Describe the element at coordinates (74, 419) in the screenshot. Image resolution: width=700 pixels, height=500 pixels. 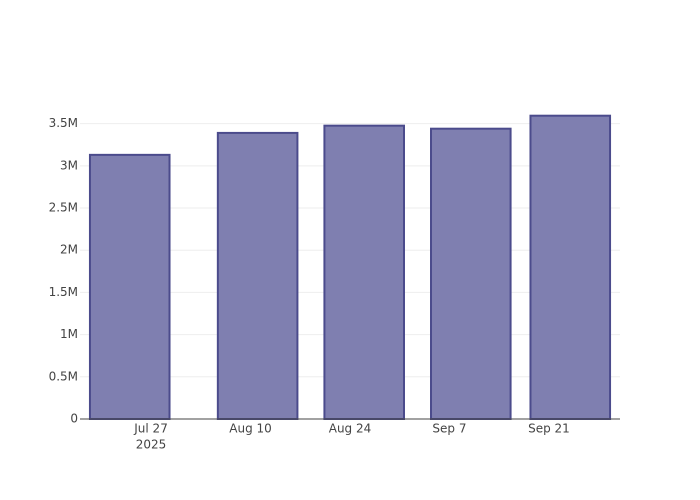
I see `y-tick-label: 0` at that location.